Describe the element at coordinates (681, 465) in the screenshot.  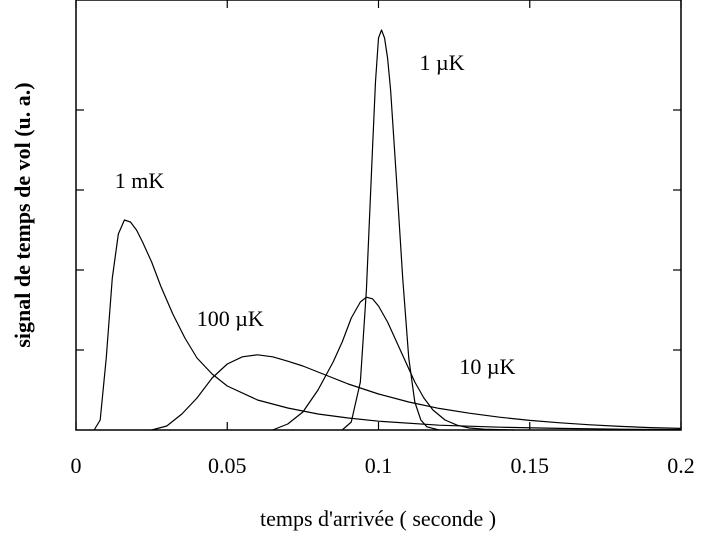
I see `x-tick-label: 0.2` at that location.